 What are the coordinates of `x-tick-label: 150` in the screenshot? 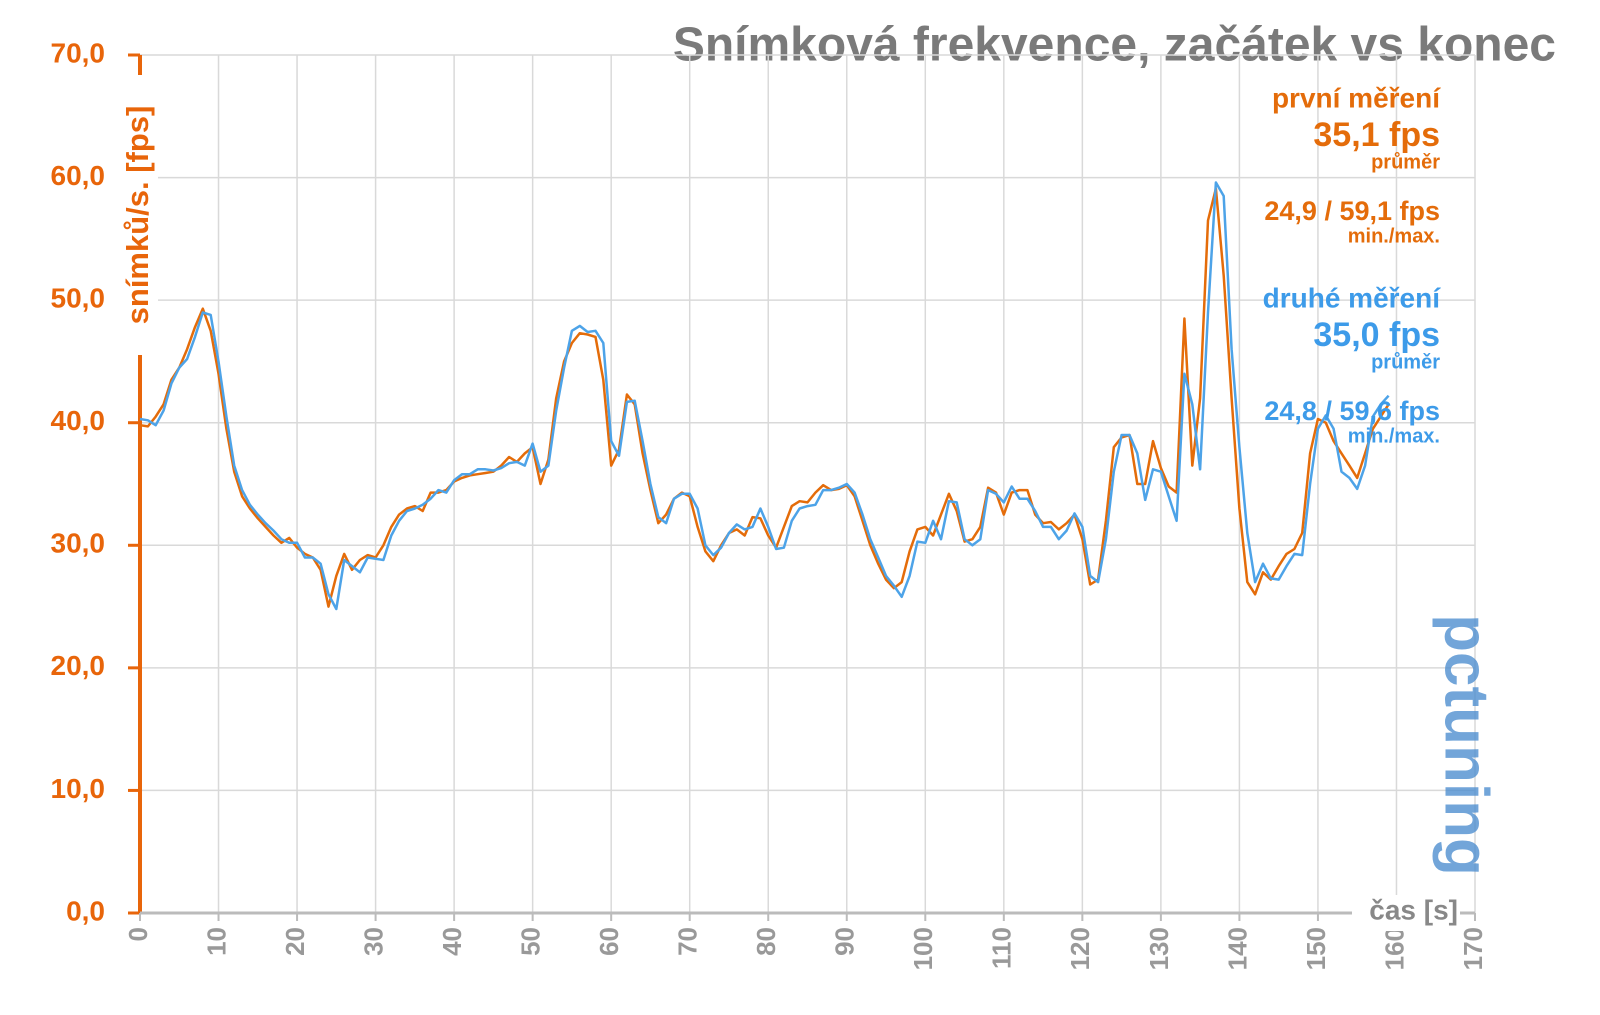 It's located at (1316, 948).